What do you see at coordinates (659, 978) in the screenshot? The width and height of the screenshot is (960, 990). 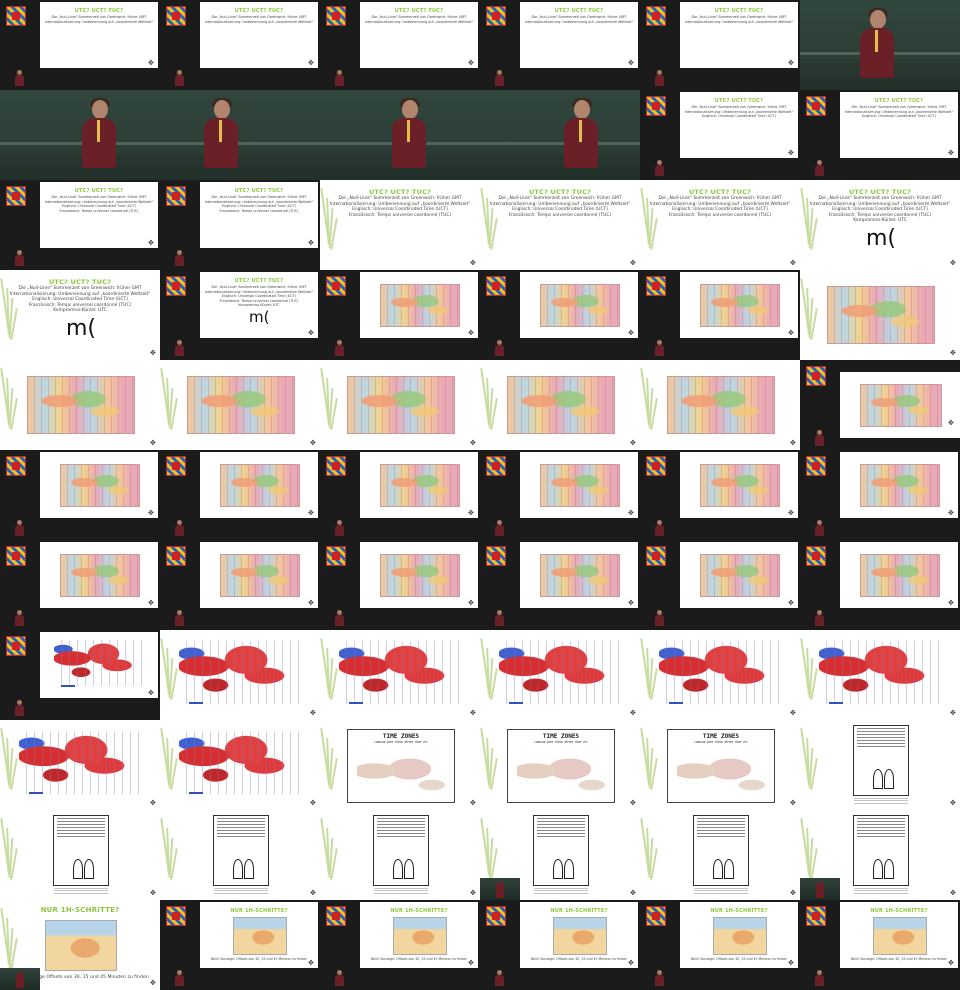 I see `presenter-small` at bounding box center [659, 978].